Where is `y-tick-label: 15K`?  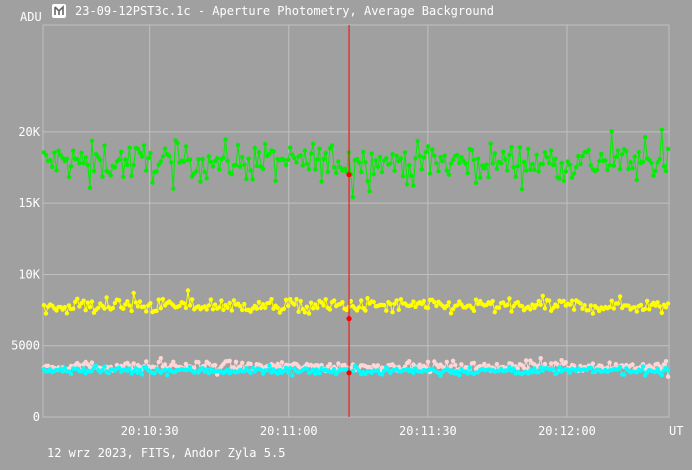
y-tick-label: 15K is located at coordinates (29, 203).